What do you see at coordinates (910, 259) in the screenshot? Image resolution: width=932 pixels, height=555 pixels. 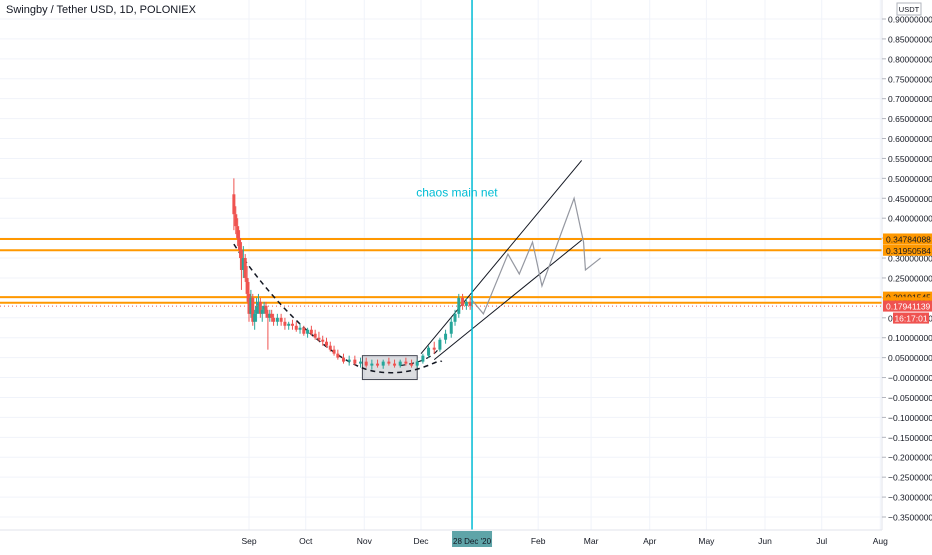 I see `y-tick-label: 0.30000000` at bounding box center [910, 259].